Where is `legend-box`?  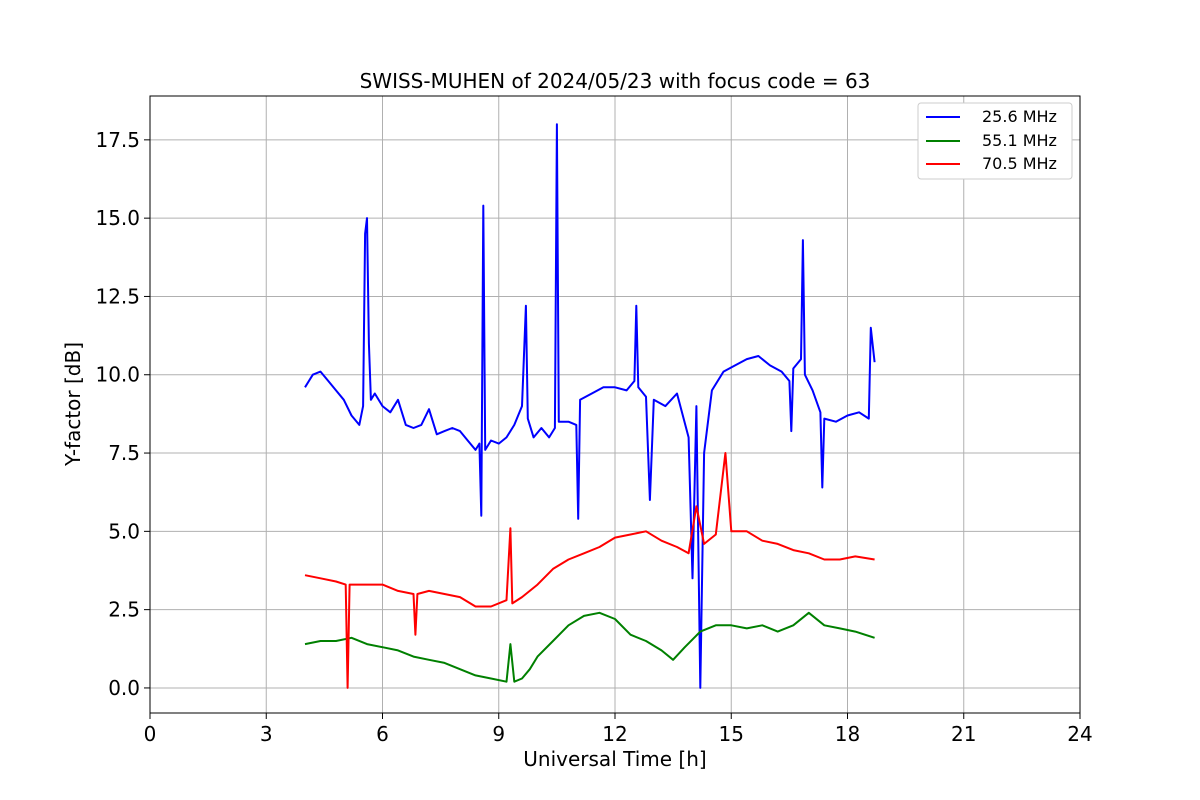 legend-box is located at coordinates (995, 141).